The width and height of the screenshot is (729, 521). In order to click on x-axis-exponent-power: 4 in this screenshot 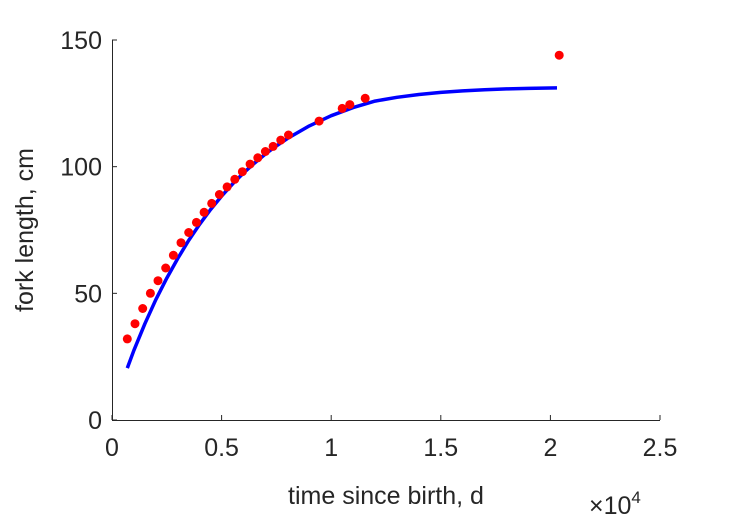, I will do `click(635, 497)`.